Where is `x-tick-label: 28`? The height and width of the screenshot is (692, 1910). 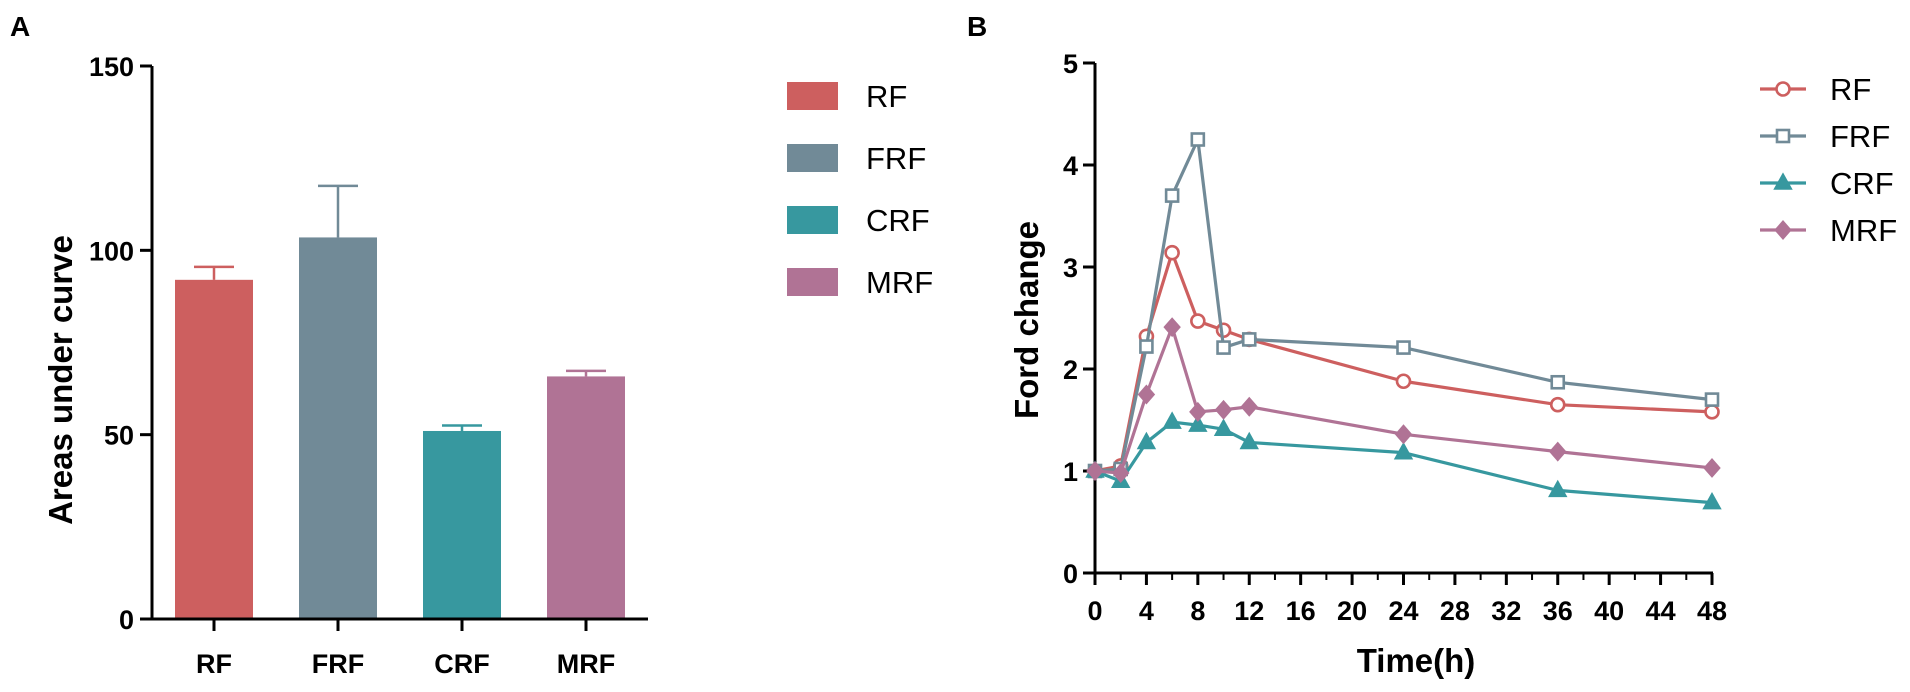
x-tick-label: 28 is located at coordinates (1455, 611).